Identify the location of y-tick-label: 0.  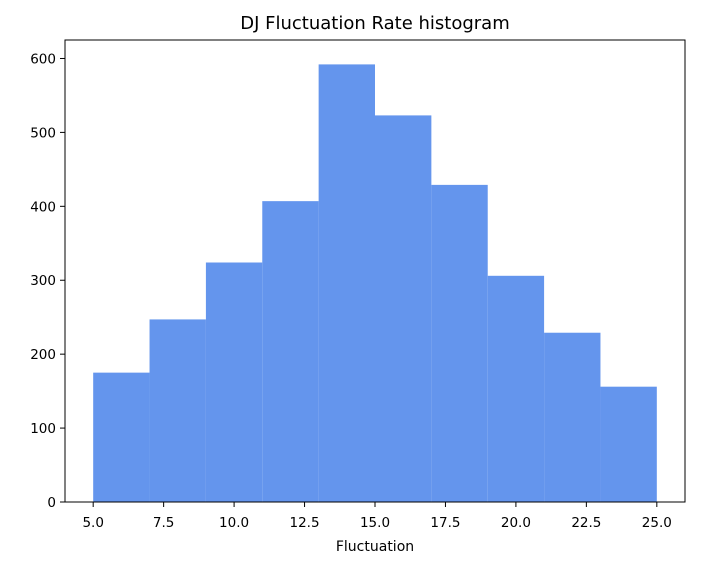
(51, 503).